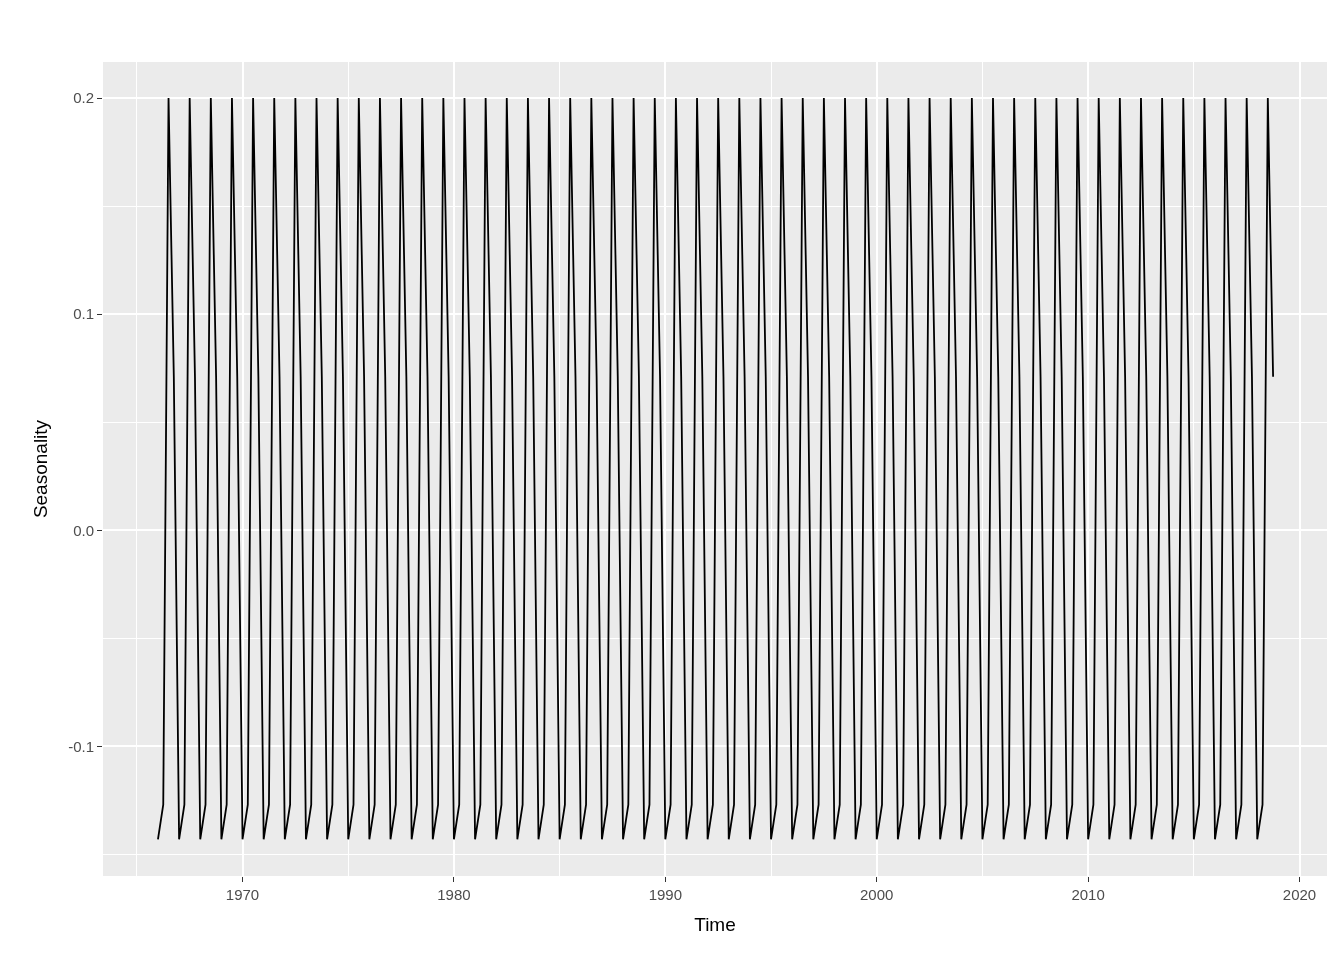 Image resolution: width=1344 pixels, height=960 pixels. What do you see at coordinates (83, 98) in the screenshot?
I see `y-tick-label: 0.2` at bounding box center [83, 98].